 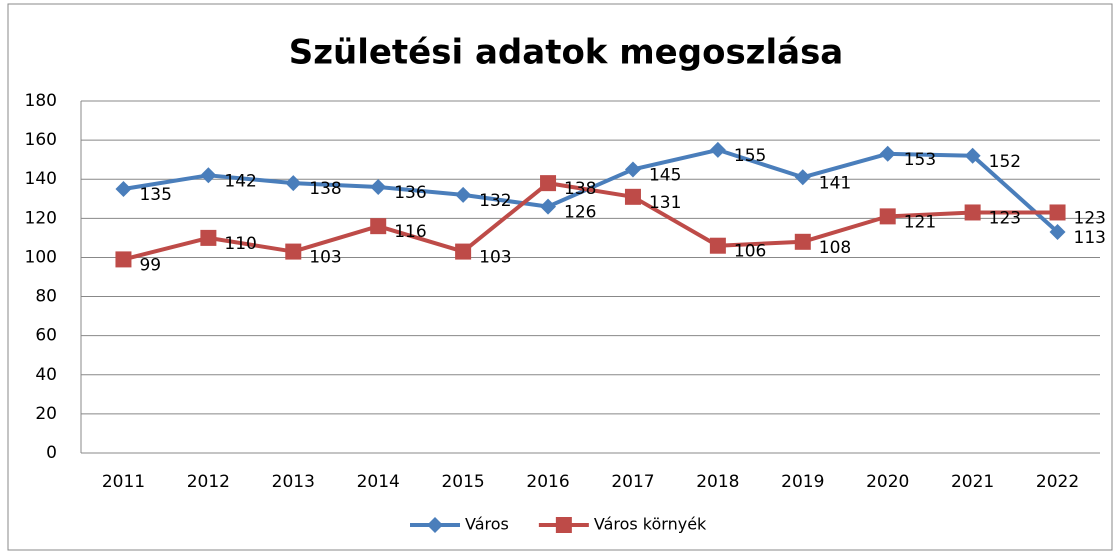 I want to click on data-label: 142, so click(x=240, y=181).